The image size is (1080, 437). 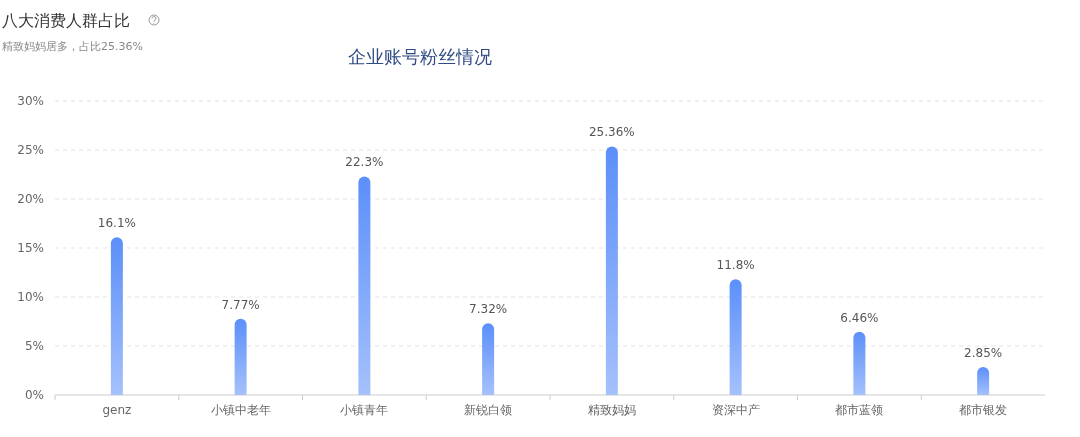 I want to click on y-tick-label: 0%, so click(x=34, y=395).